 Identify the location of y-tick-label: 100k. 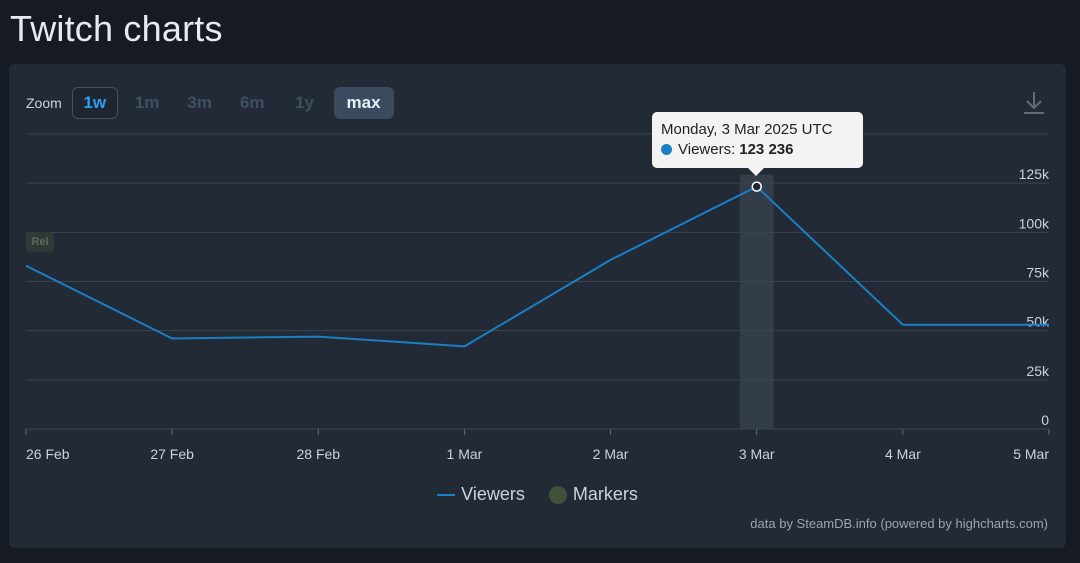
(1034, 223).